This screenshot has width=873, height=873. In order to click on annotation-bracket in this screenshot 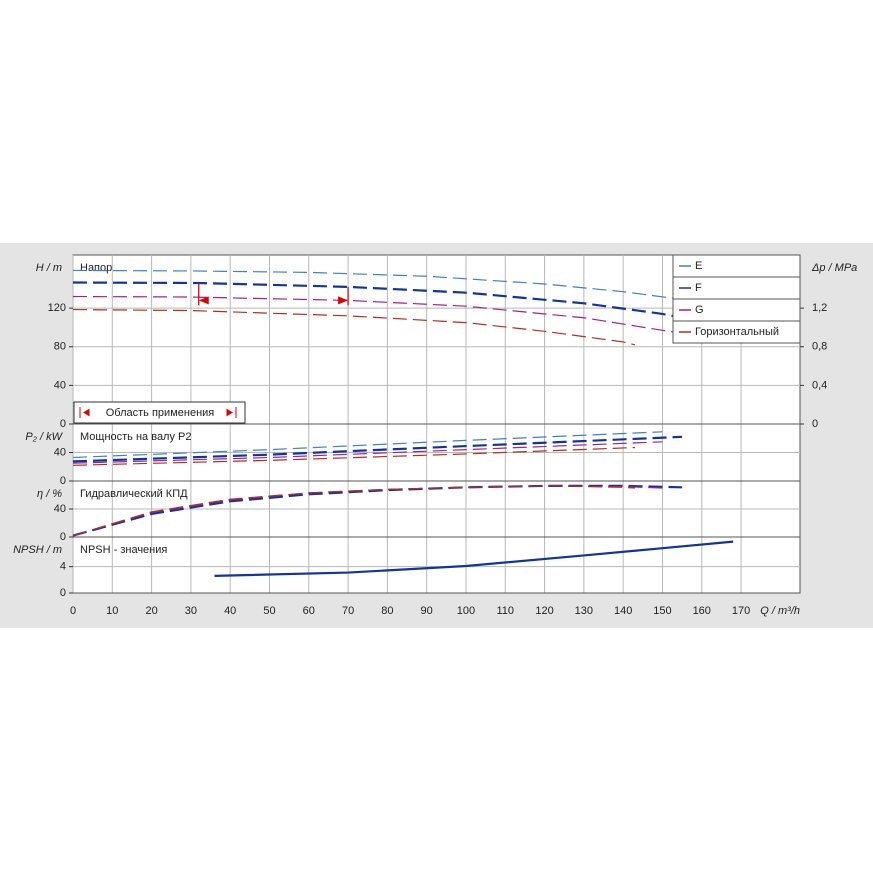, I will do `click(158, 412)`.